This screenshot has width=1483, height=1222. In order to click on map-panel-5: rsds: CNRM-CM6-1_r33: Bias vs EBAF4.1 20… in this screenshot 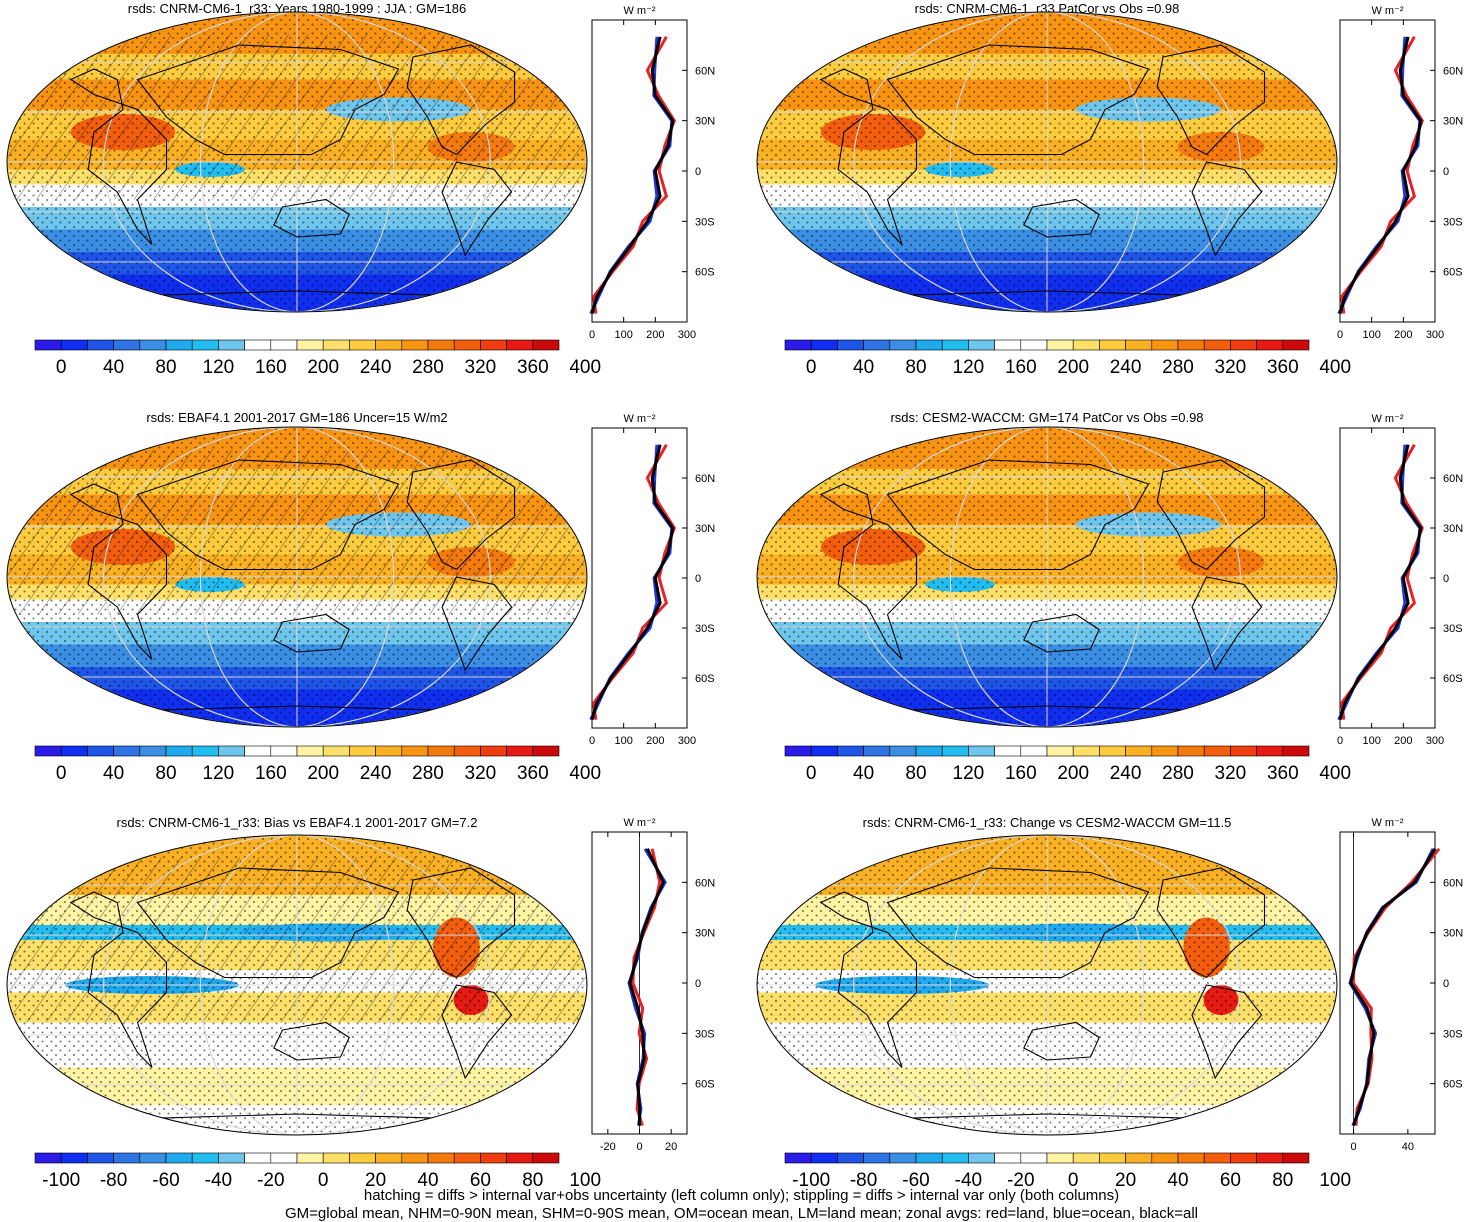, I will do `click(360, 1003)`.